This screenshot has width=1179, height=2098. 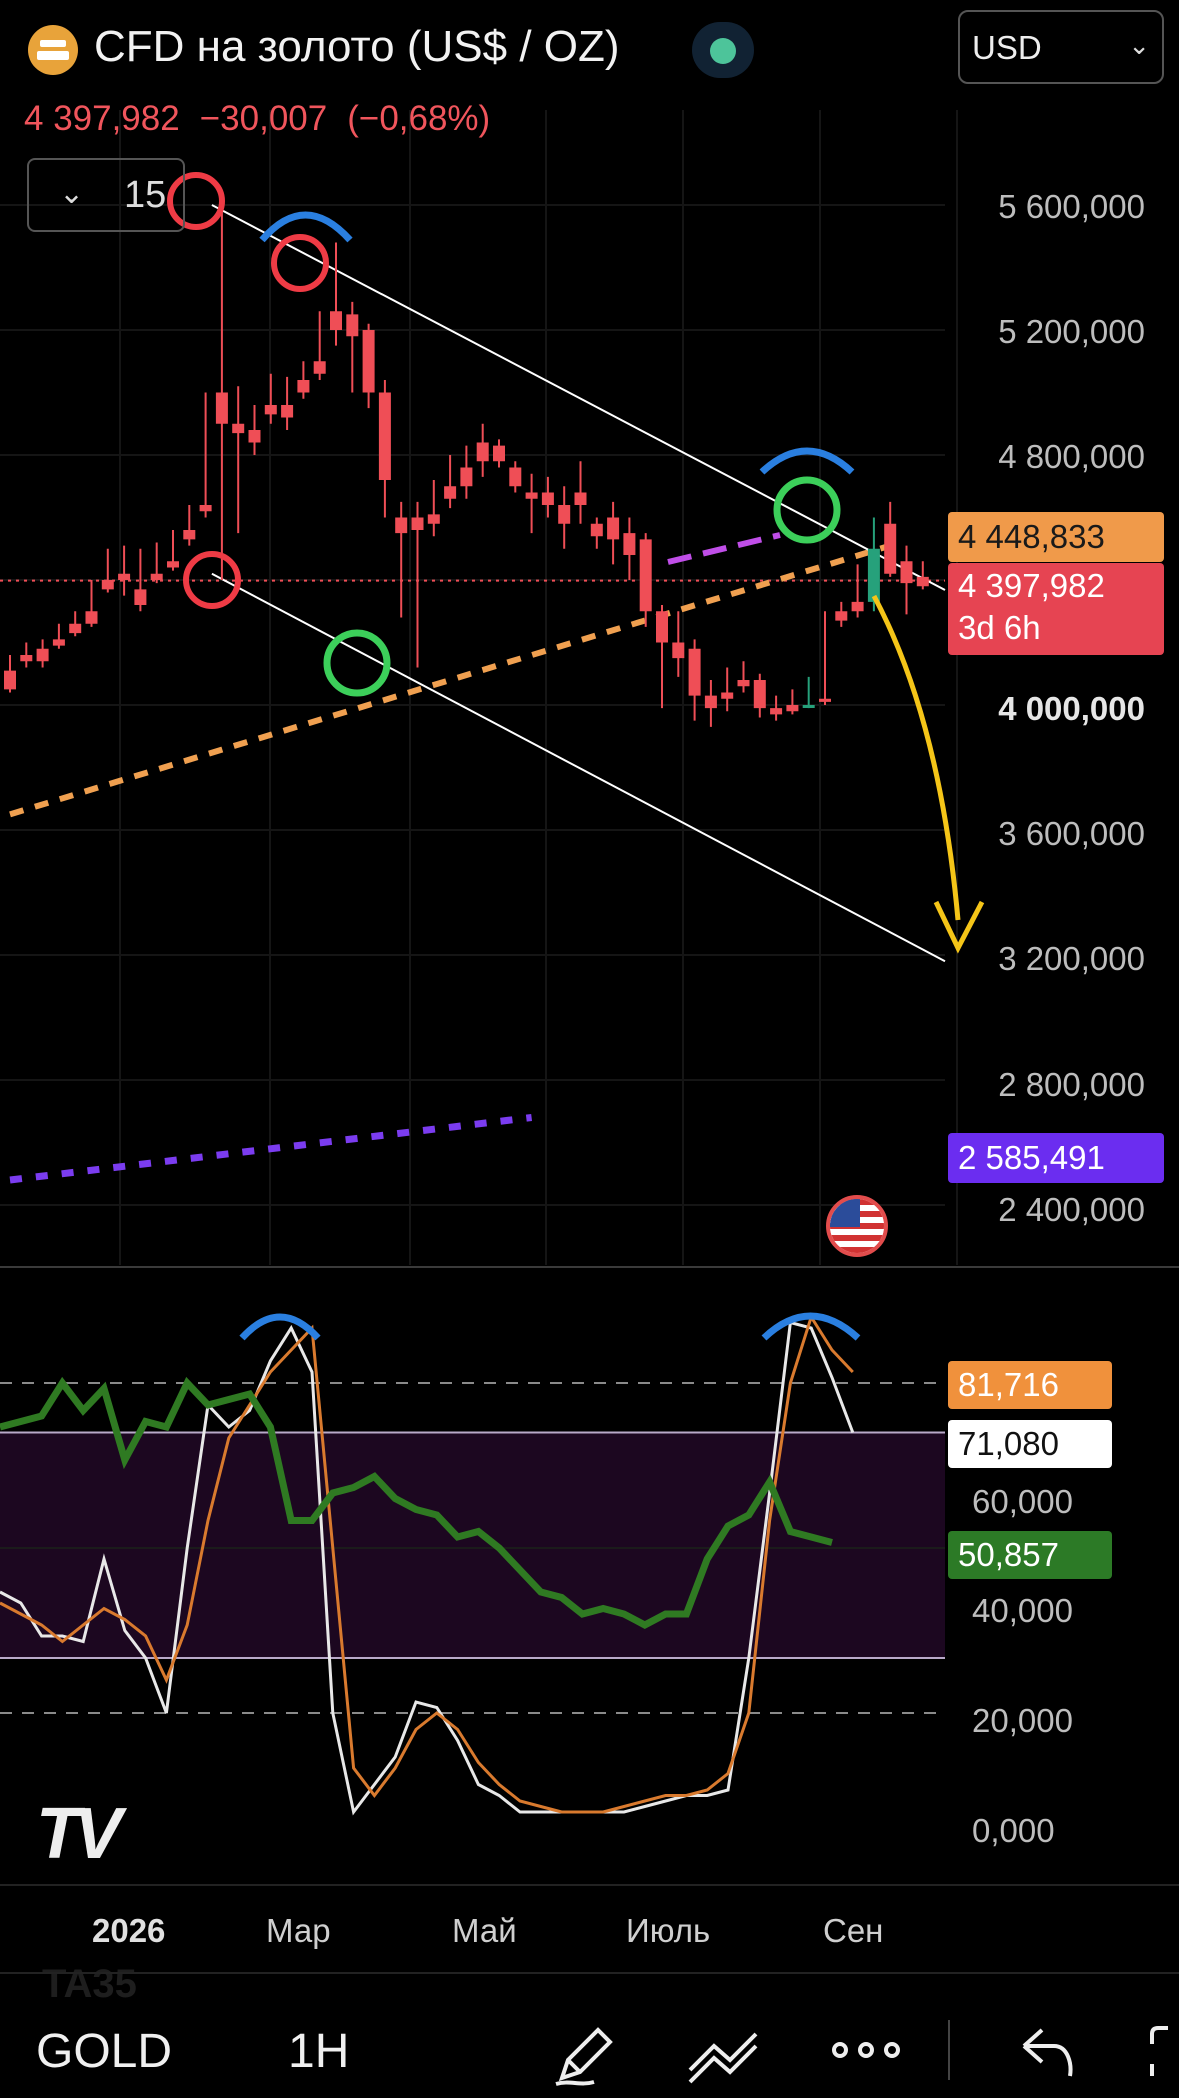 What do you see at coordinates (1008, 1554) in the screenshot?
I see `axis-price-tag-value: 50,857` at bounding box center [1008, 1554].